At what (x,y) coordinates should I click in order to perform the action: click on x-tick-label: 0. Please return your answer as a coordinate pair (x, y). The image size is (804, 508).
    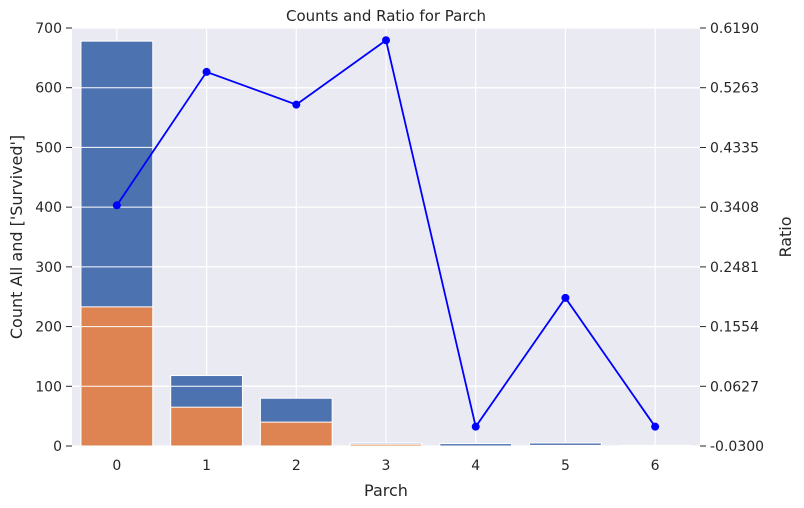
    Looking at the image, I should click on (116, 466).